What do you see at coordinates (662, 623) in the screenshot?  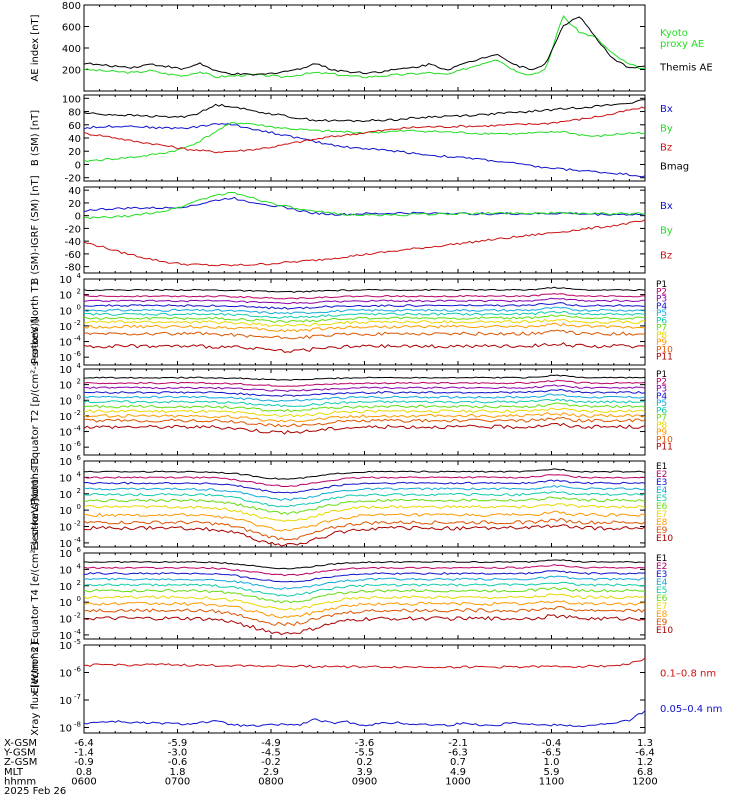 I see `channel-legend-e9: E9` at bounding box center [662, 623].